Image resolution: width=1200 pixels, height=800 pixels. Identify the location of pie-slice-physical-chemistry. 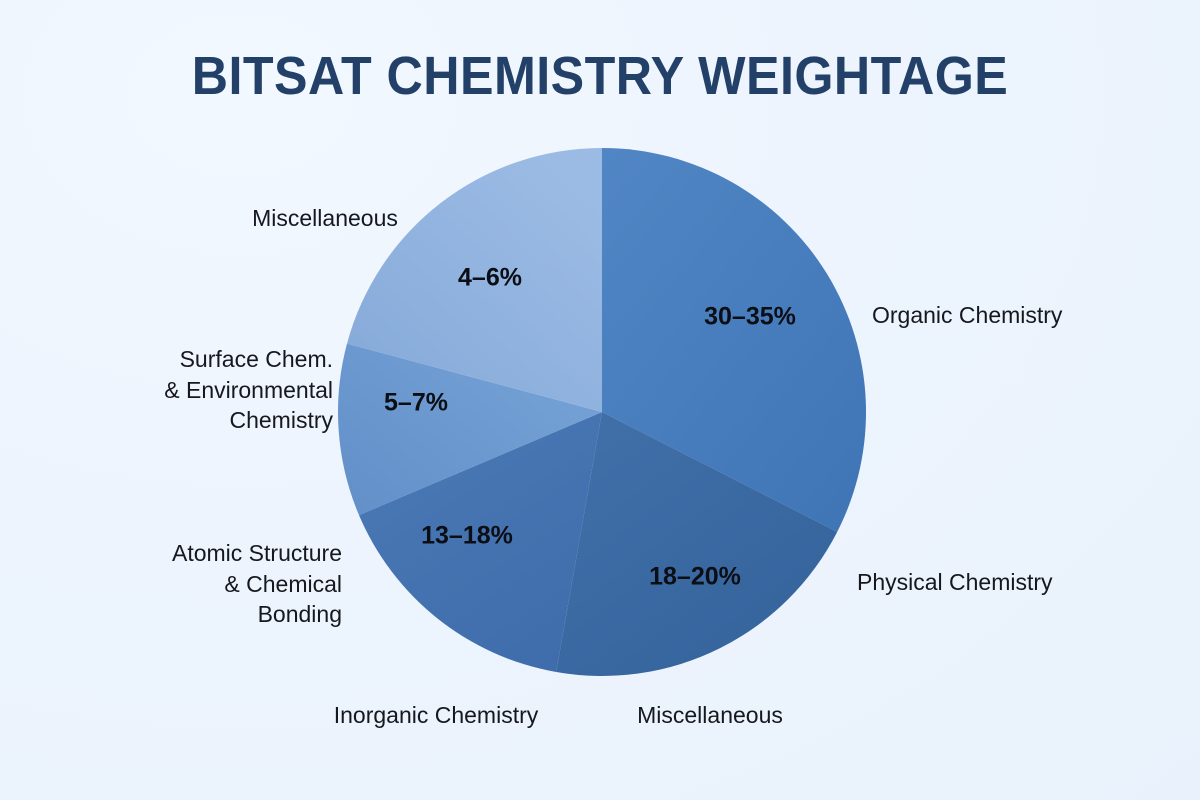
(697, 544).